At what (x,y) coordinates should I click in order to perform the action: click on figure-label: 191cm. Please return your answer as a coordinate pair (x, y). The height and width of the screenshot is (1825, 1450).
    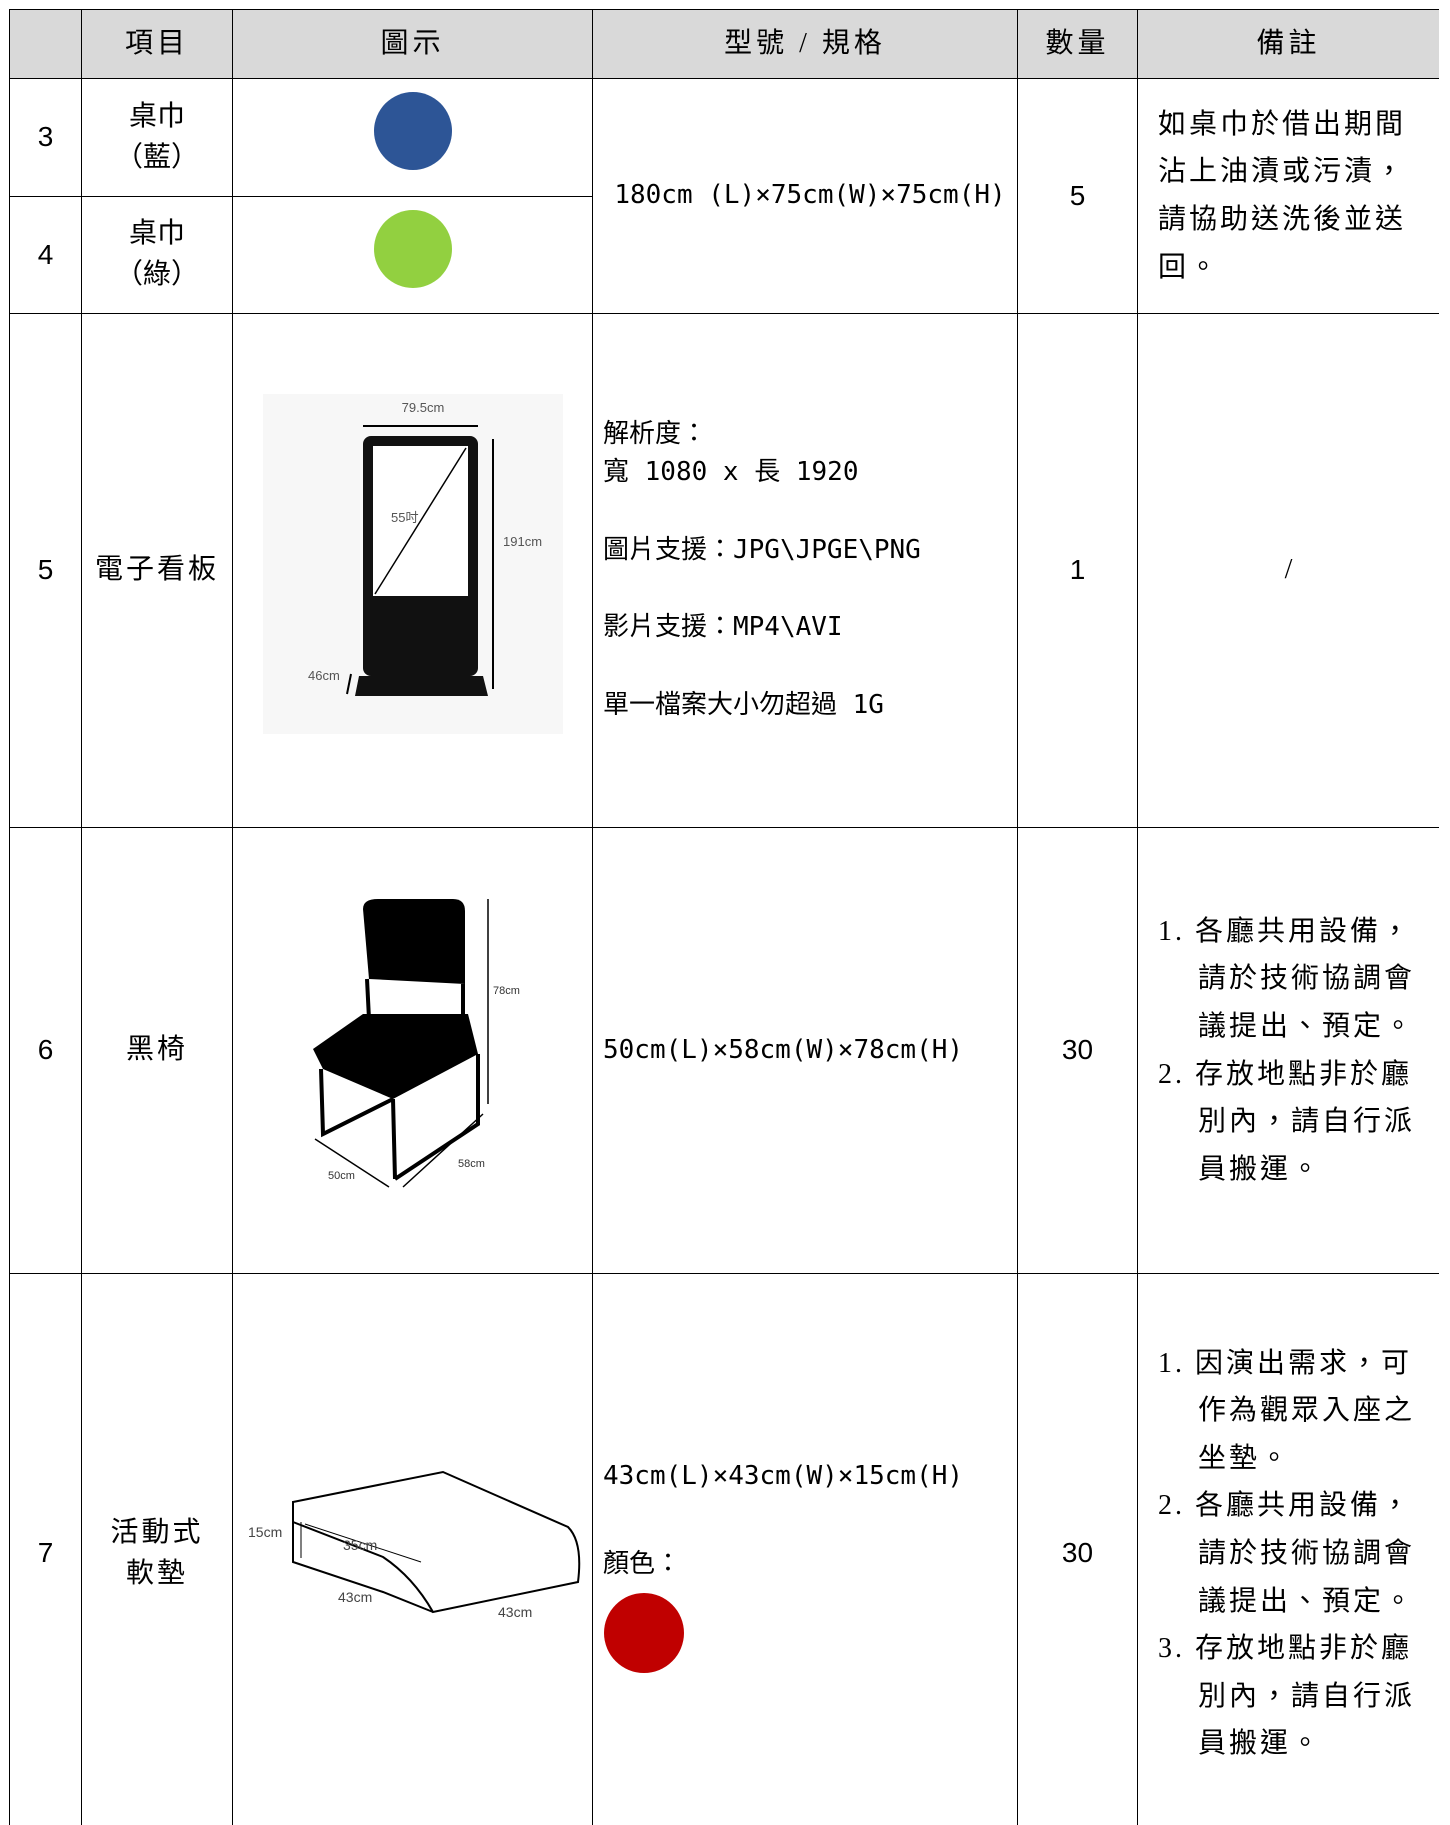
    Looking at the image, I should click on (522, 541).